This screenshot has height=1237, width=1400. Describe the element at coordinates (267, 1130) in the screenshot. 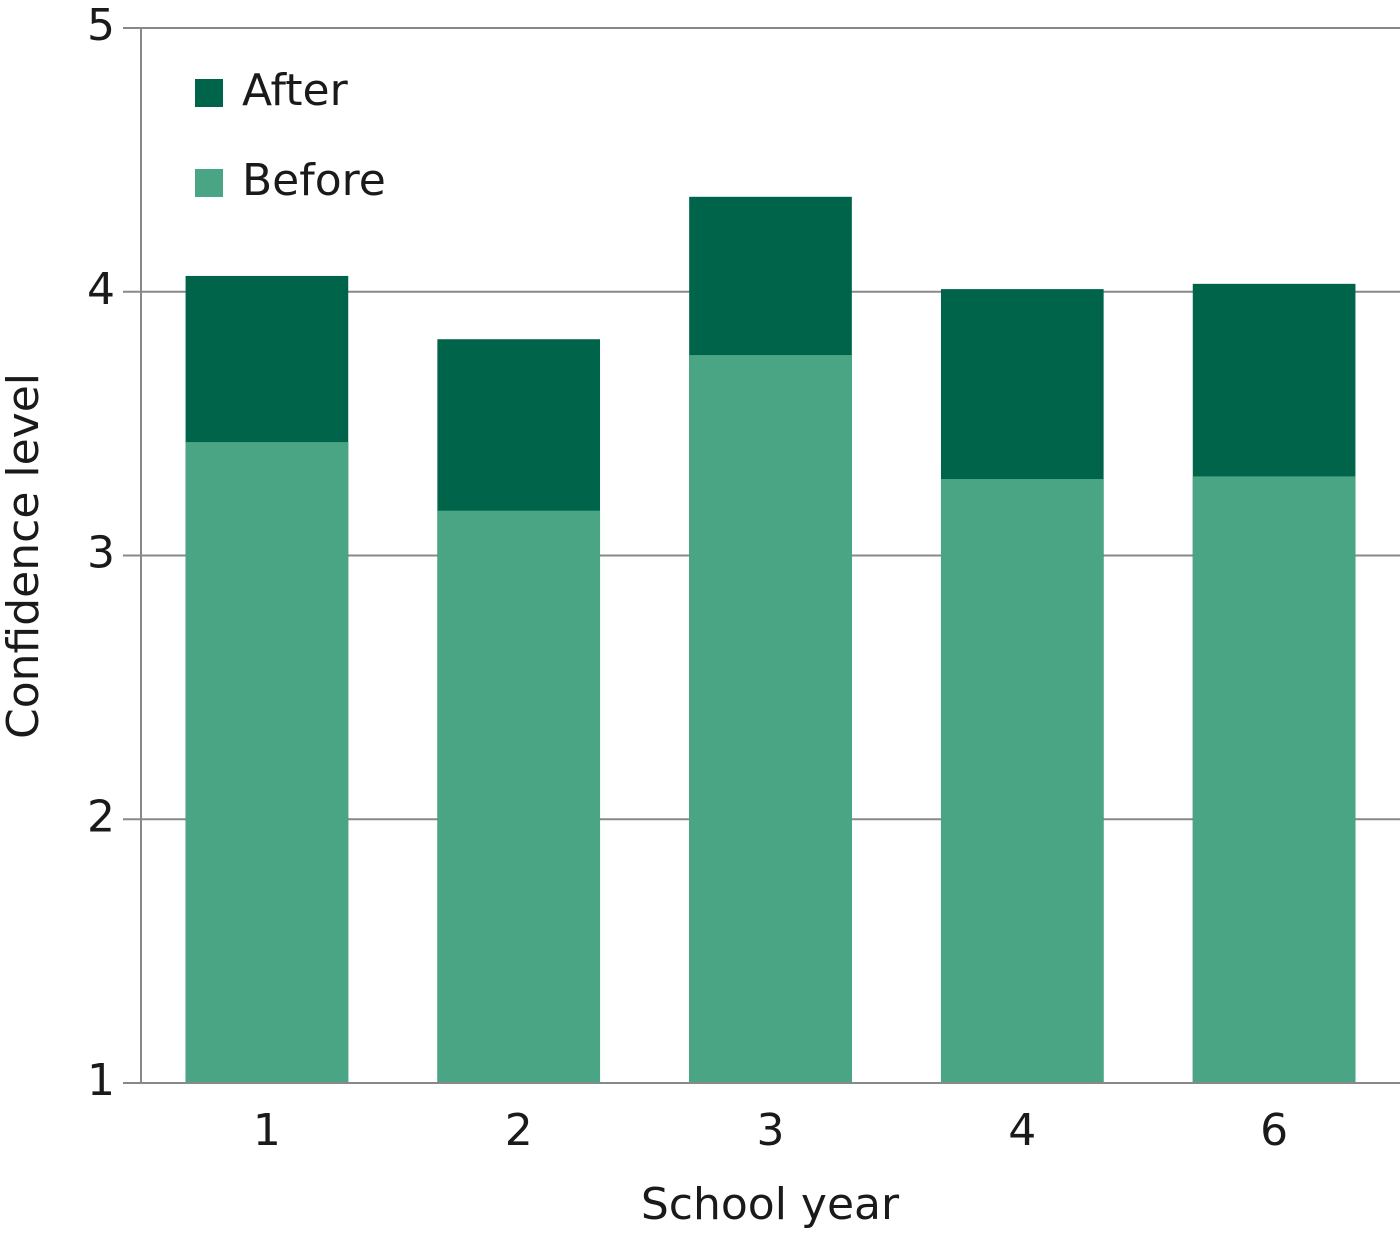

I see `x-tick-label: 1` at that location.